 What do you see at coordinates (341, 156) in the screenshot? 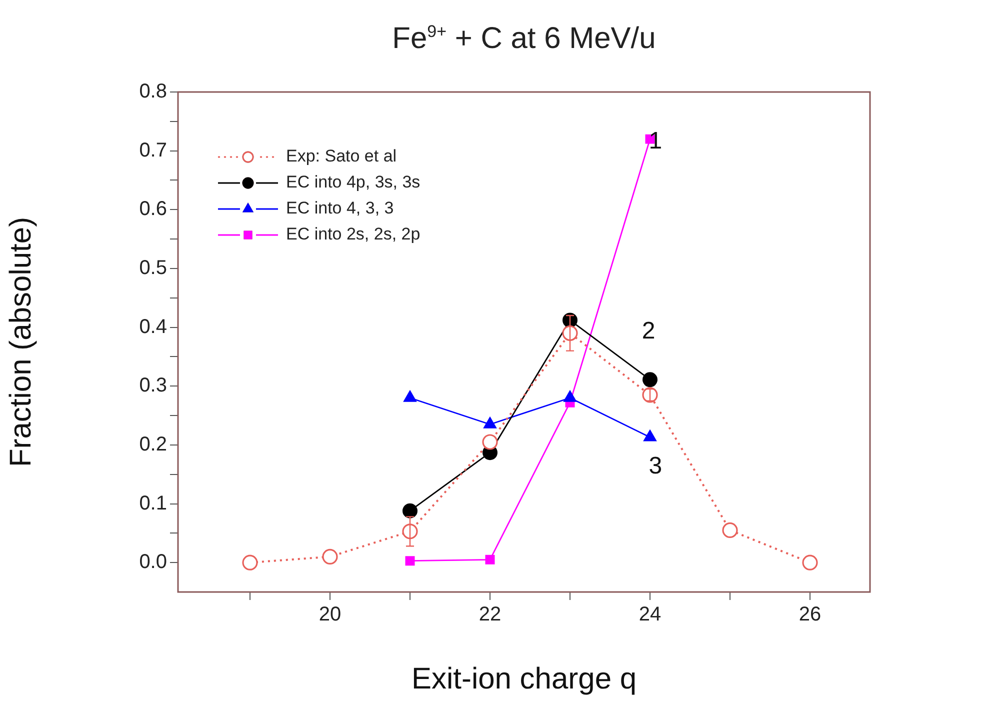
I see `legend-label: Exp: Sato et al` at bounding box center [341, 156].